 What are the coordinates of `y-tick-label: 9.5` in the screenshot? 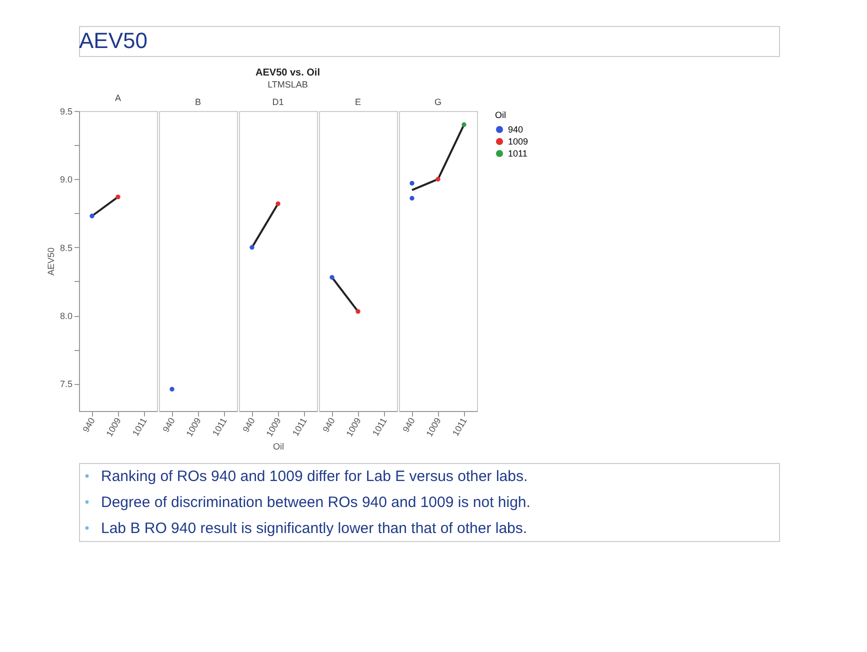 It's located at (66, 111).